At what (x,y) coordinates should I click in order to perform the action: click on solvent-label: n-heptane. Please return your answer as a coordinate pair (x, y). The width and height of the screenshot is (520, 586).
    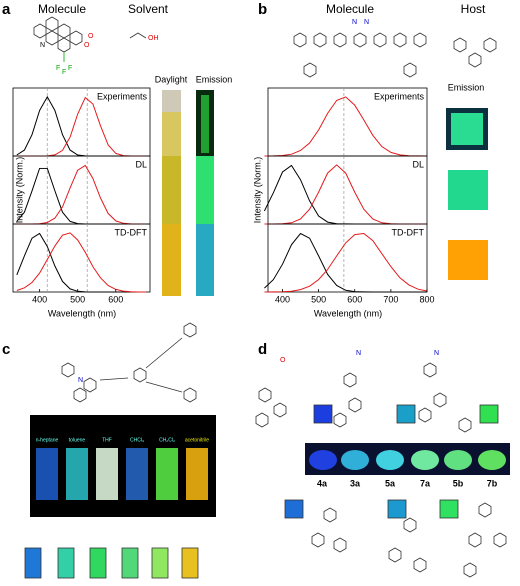
    Looking at the image, I should click on (47, 440).